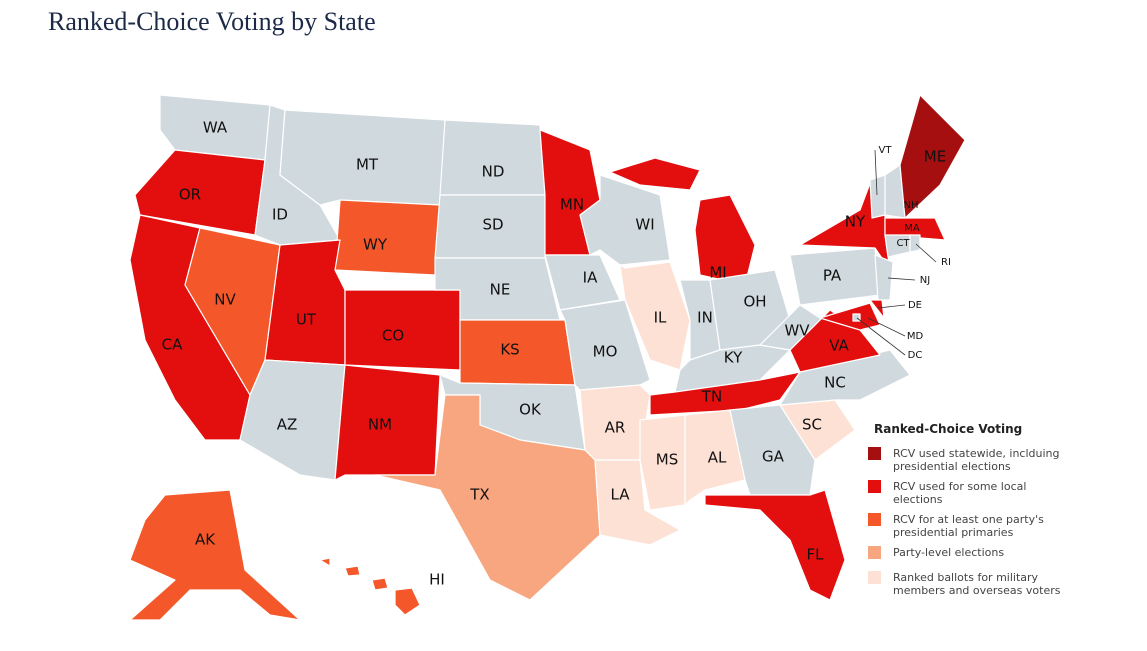 The width and height of the screenshot is (1147, 651). I want to click on legend-title: Ranked-Choice Voting, so click(948, 429).